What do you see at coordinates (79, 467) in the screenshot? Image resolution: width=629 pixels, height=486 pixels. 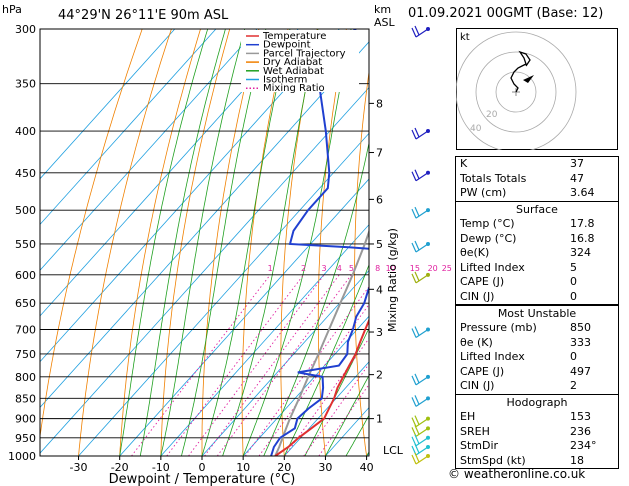 I see `x-tick-label: -30` at bounding box center [79, 467].